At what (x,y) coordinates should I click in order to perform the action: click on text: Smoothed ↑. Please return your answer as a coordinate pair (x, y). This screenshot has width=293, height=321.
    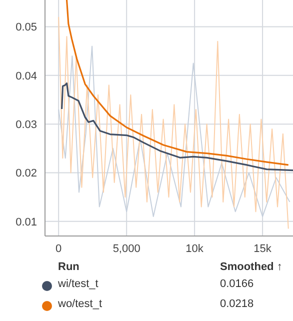
    Looking at the image, I should click on (251, 267).